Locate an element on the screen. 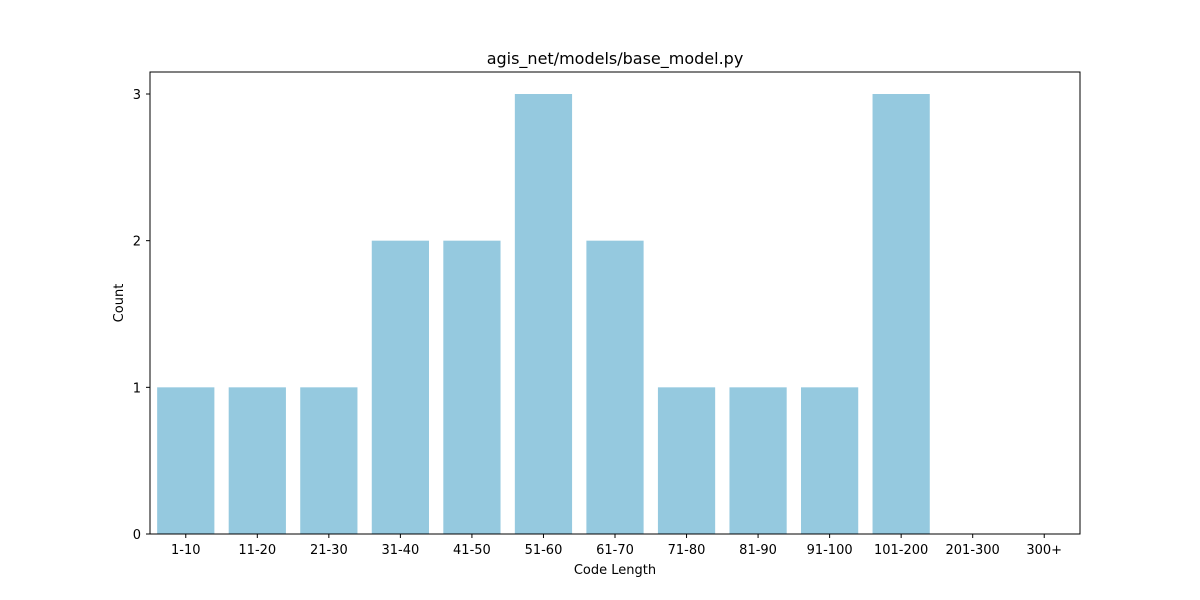  y-tick-label: 0 is located at coordinates (137, 535).